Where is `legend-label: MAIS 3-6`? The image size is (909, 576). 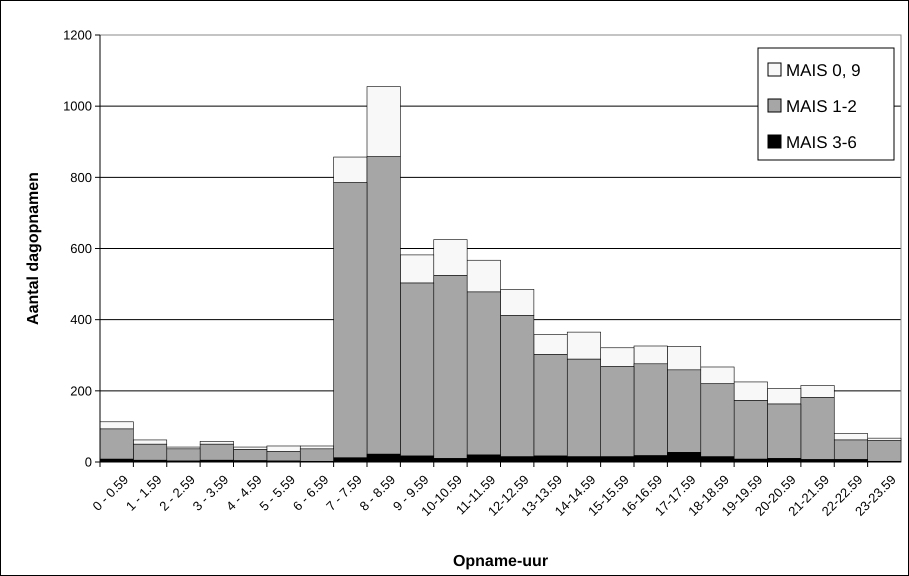
legend-label: MAIS 3-6 is located at coordinates (821, 142).